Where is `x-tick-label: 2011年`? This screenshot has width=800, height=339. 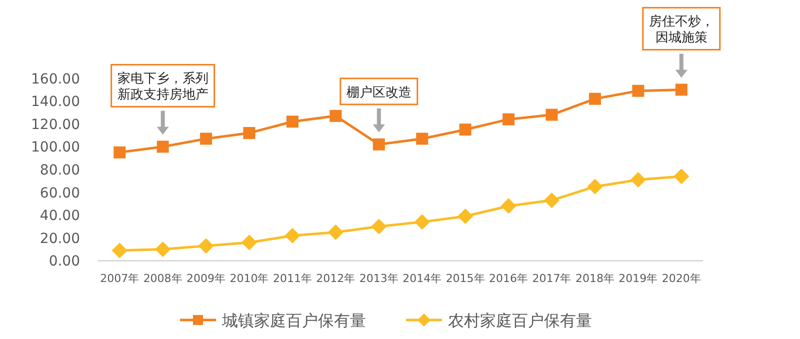 x-tick-label: 2011年 is located at coordinates (292, 278).